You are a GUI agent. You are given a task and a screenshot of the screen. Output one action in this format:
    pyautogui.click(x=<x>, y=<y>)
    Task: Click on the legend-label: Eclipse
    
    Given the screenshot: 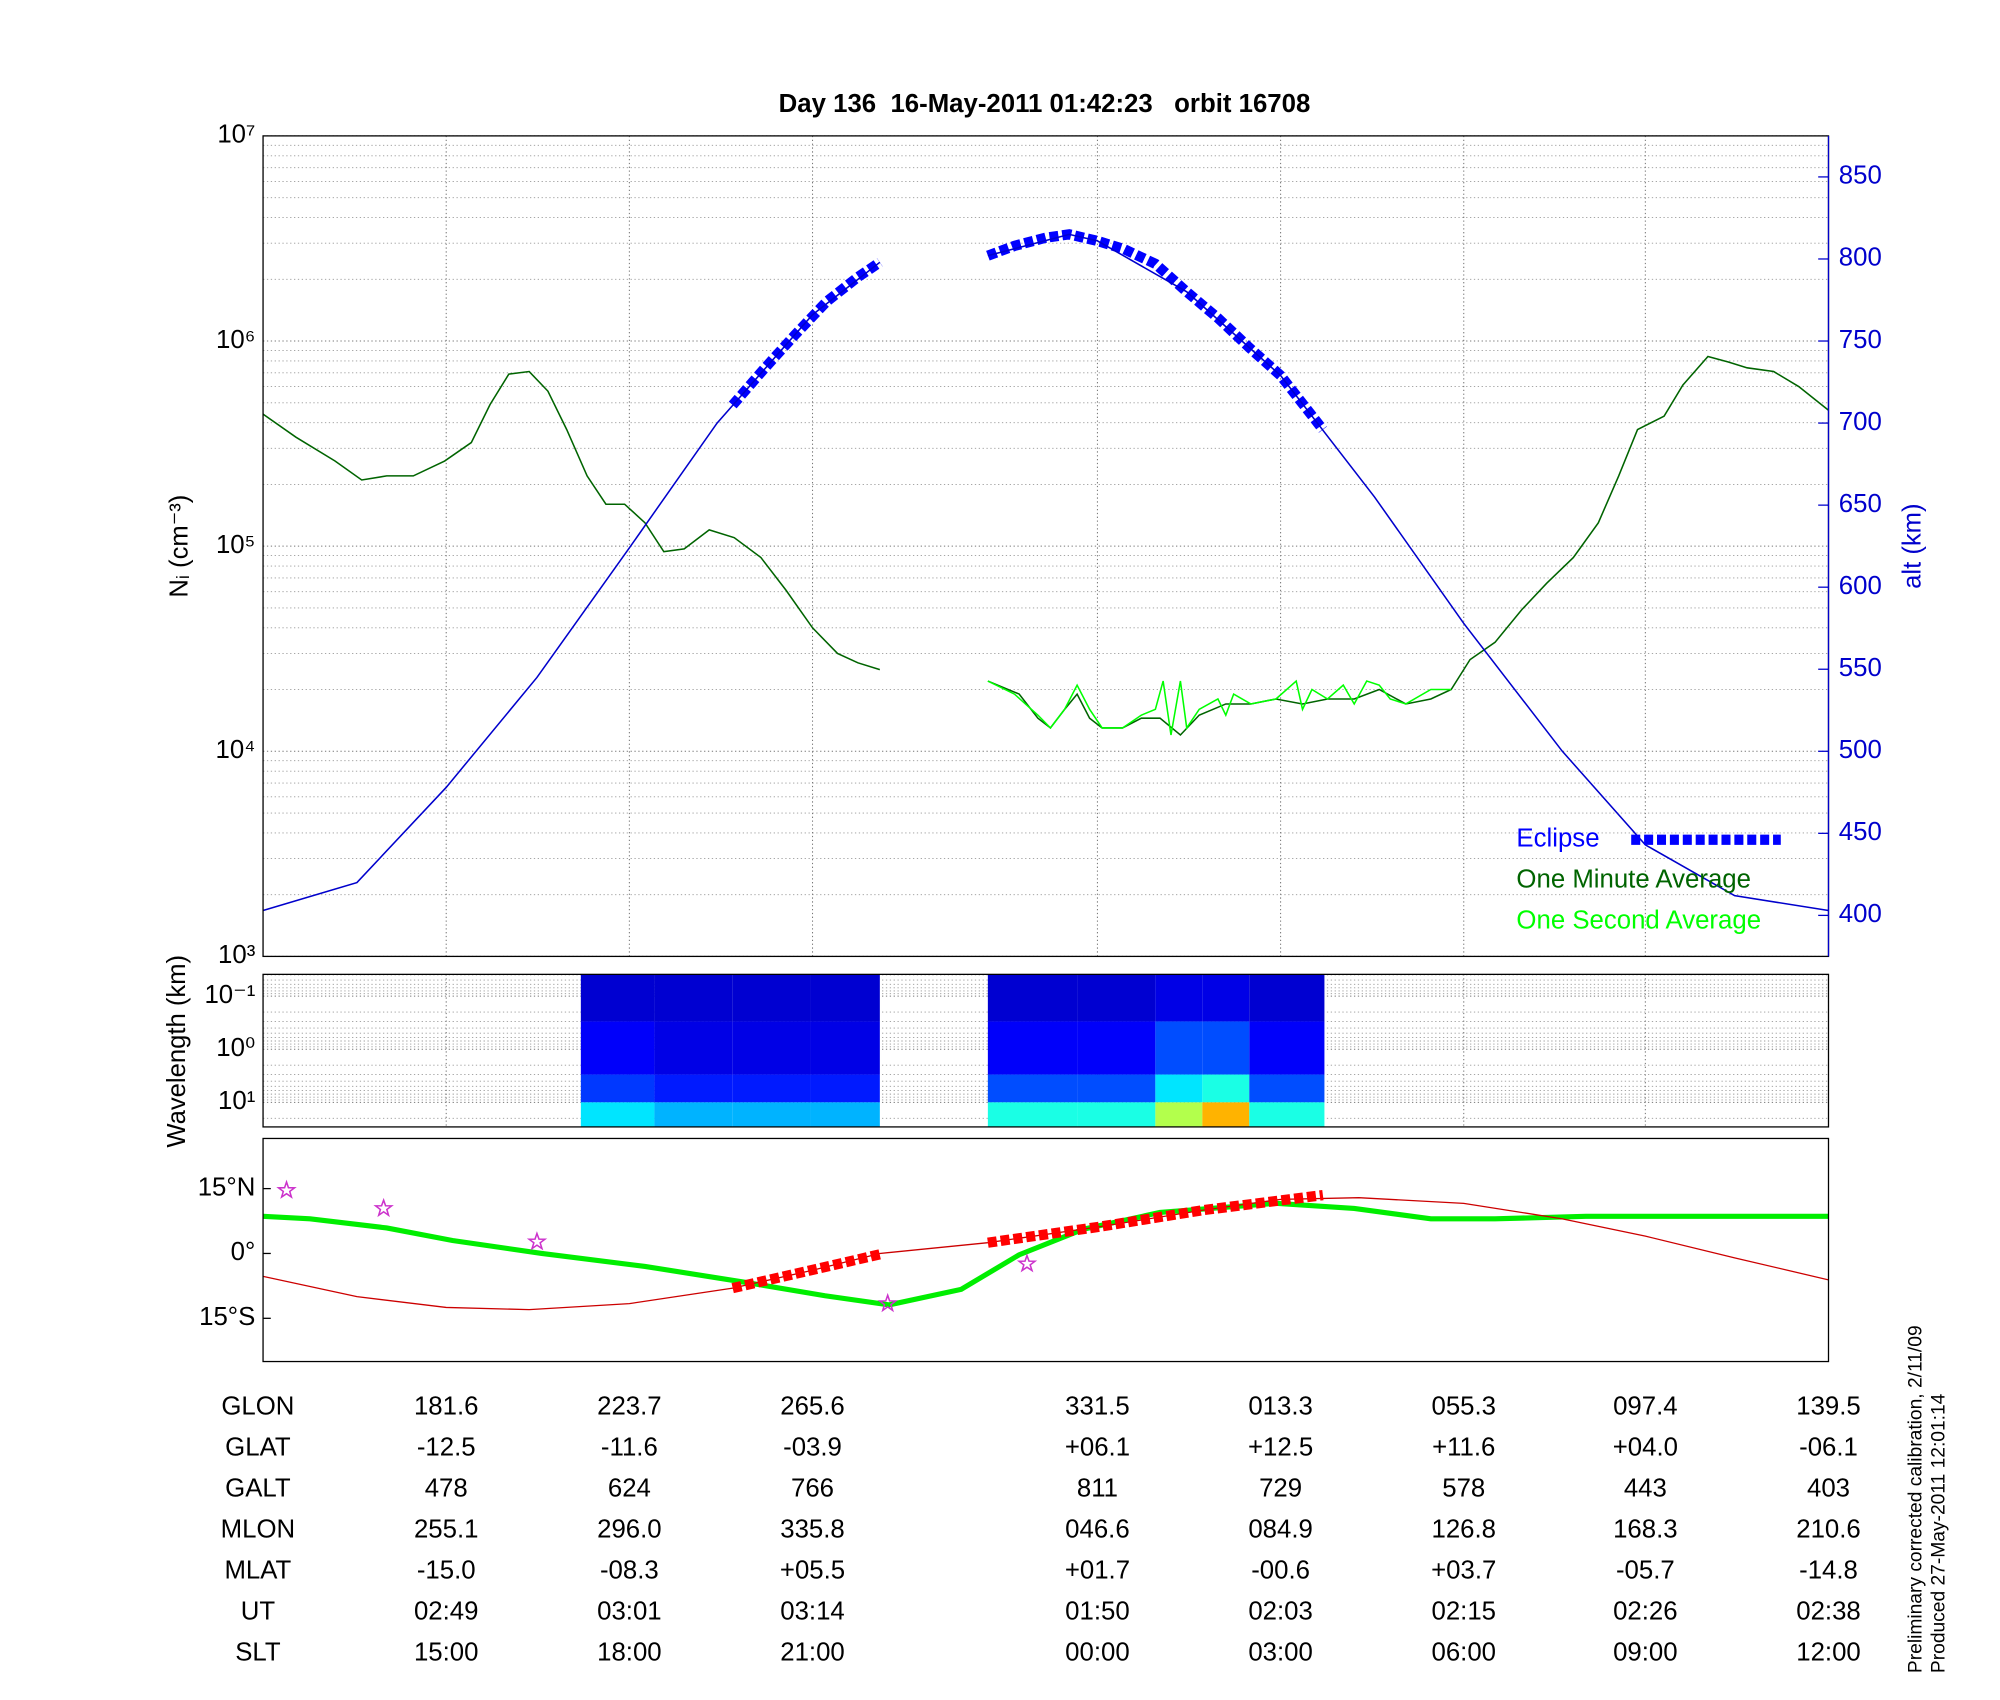 What is the action you would take?
    pyautogui.click(x=1557, y=839)
    